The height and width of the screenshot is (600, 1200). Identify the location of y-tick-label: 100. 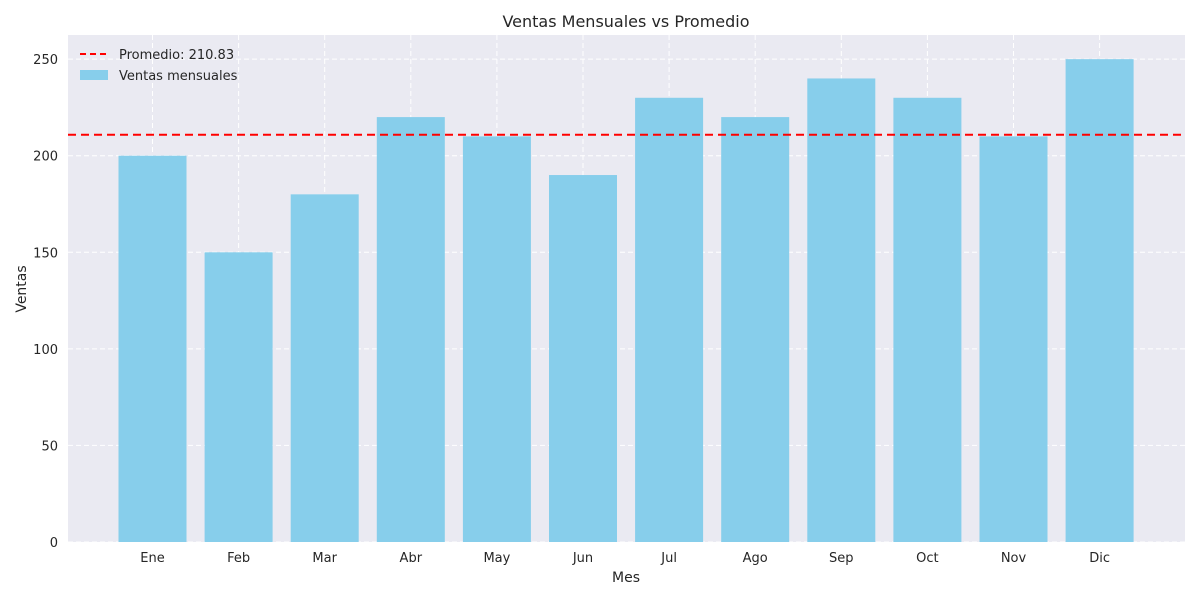
(45, 350).